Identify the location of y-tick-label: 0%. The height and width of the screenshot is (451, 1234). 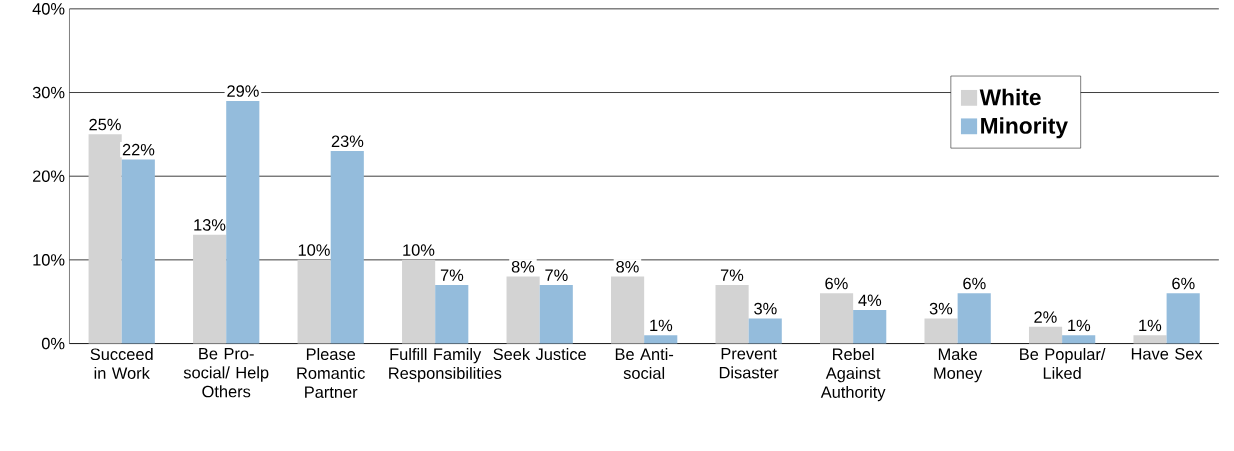
(53, 343).